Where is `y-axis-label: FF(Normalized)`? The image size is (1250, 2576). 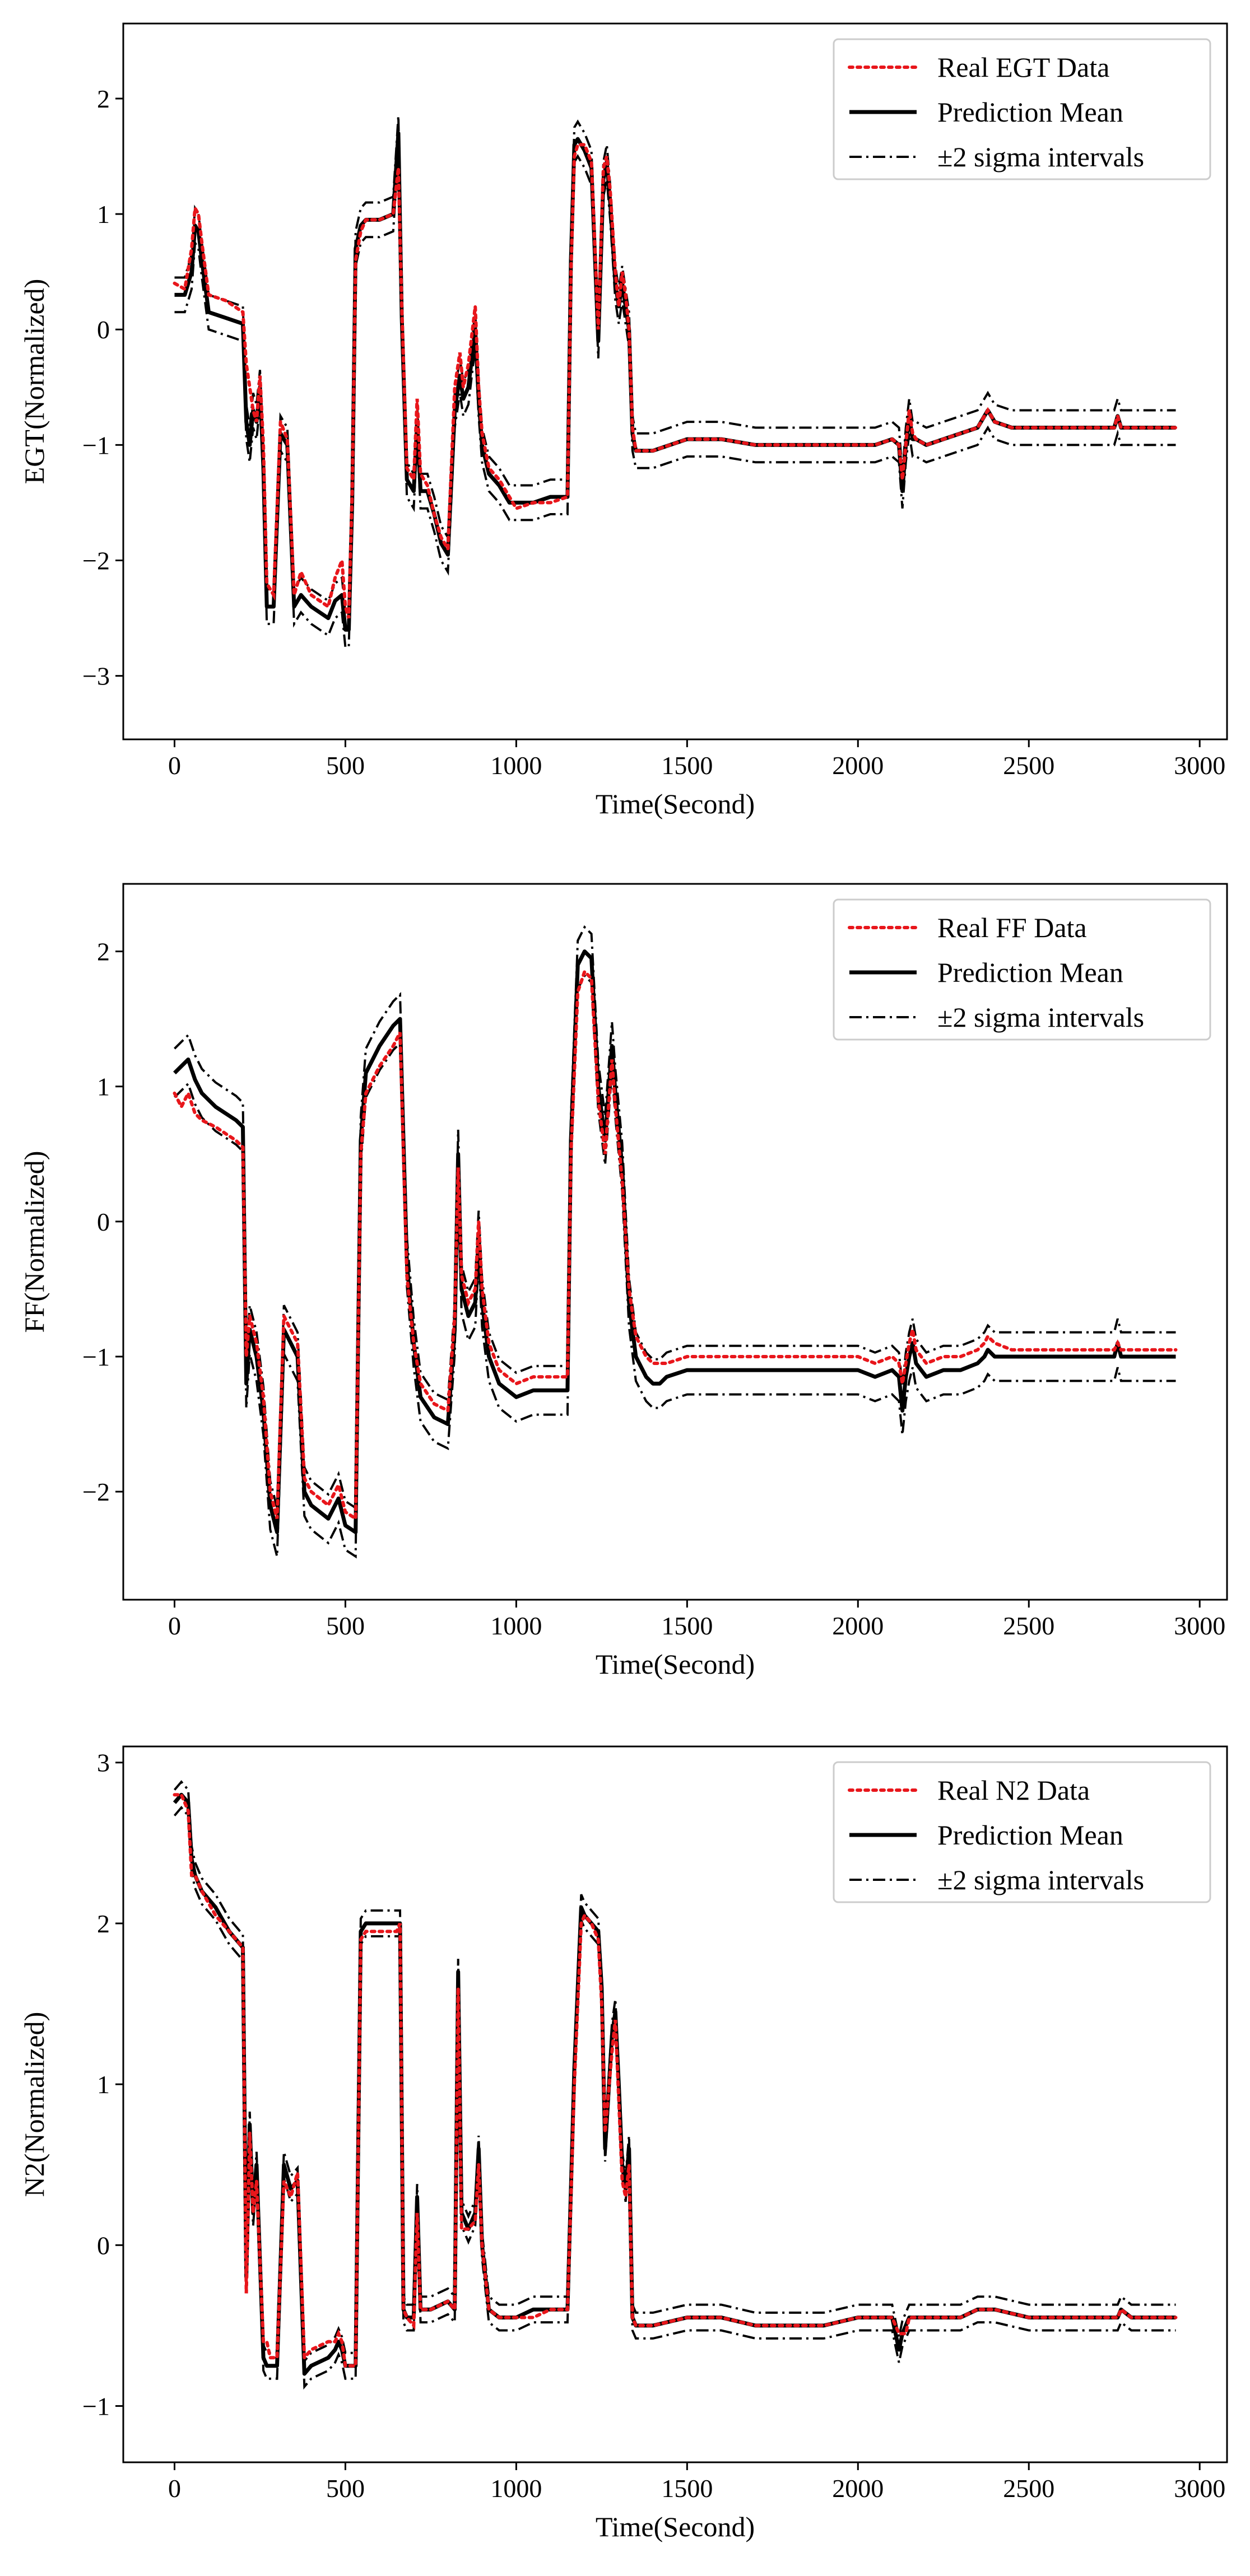 y-axis-label: FF(Normalized) is located at coordinates (34, 1242).